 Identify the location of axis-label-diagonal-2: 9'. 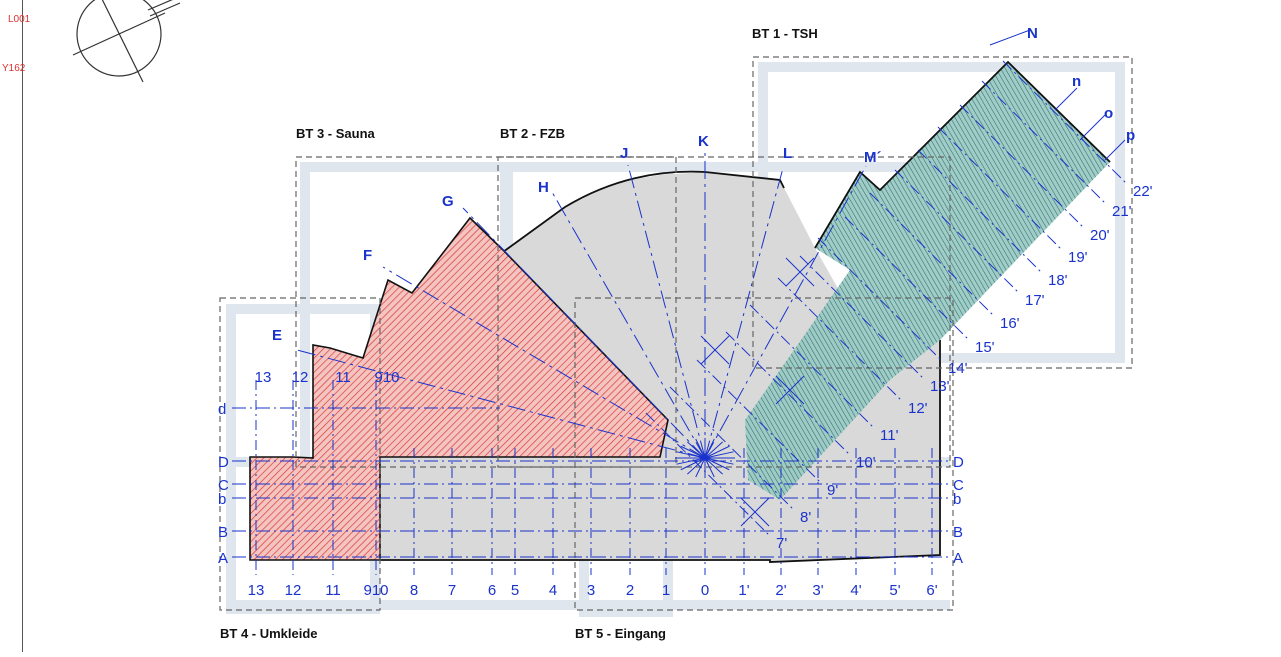
(832, 490).